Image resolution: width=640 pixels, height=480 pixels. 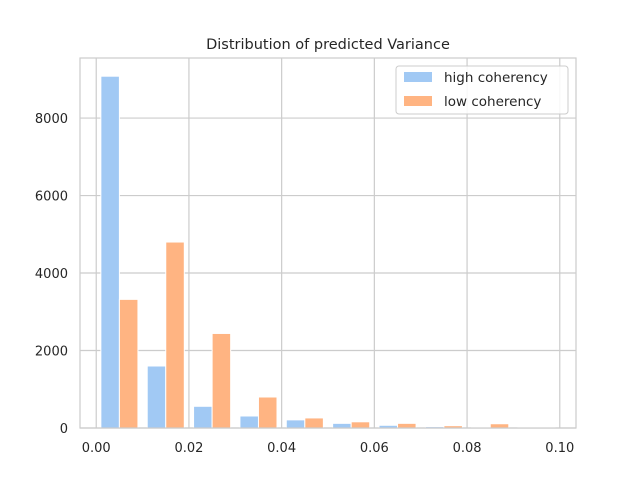 I want to click on legend-label-high-coherency: high coherency, so click(x=496, y=78).